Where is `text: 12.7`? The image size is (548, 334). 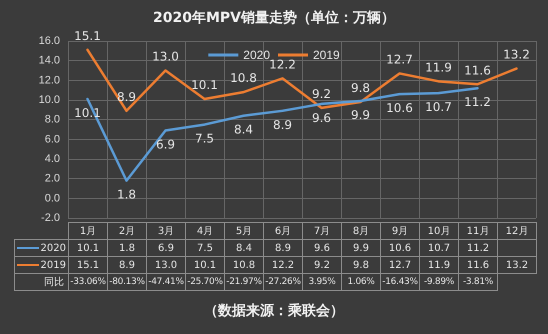
text: 12.7 is located at coordinates (399, 59).